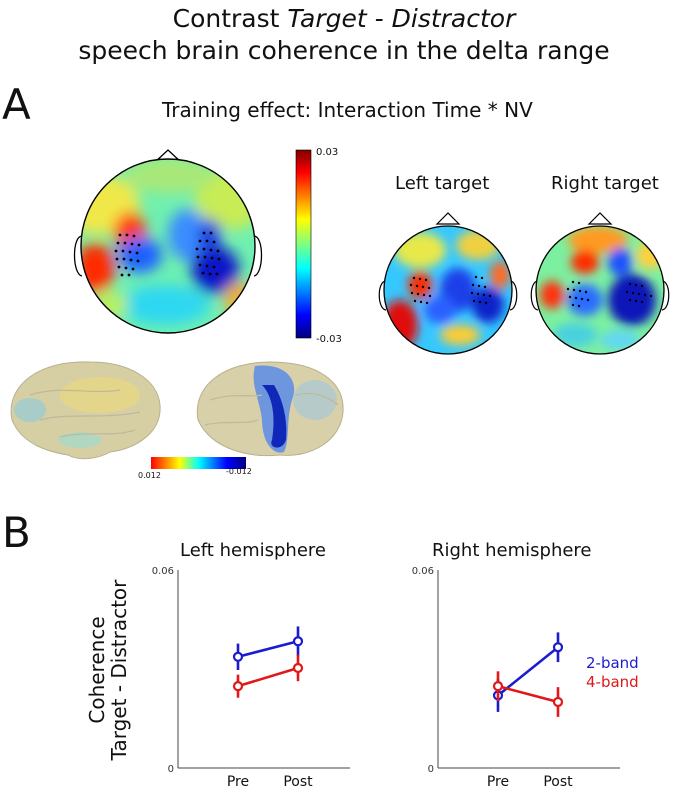 This screenshot has width=688, height=789. Describe the element at coordinates (401, 18) in the screenshot. I see `title-italic: Target - Distractor` at that location.